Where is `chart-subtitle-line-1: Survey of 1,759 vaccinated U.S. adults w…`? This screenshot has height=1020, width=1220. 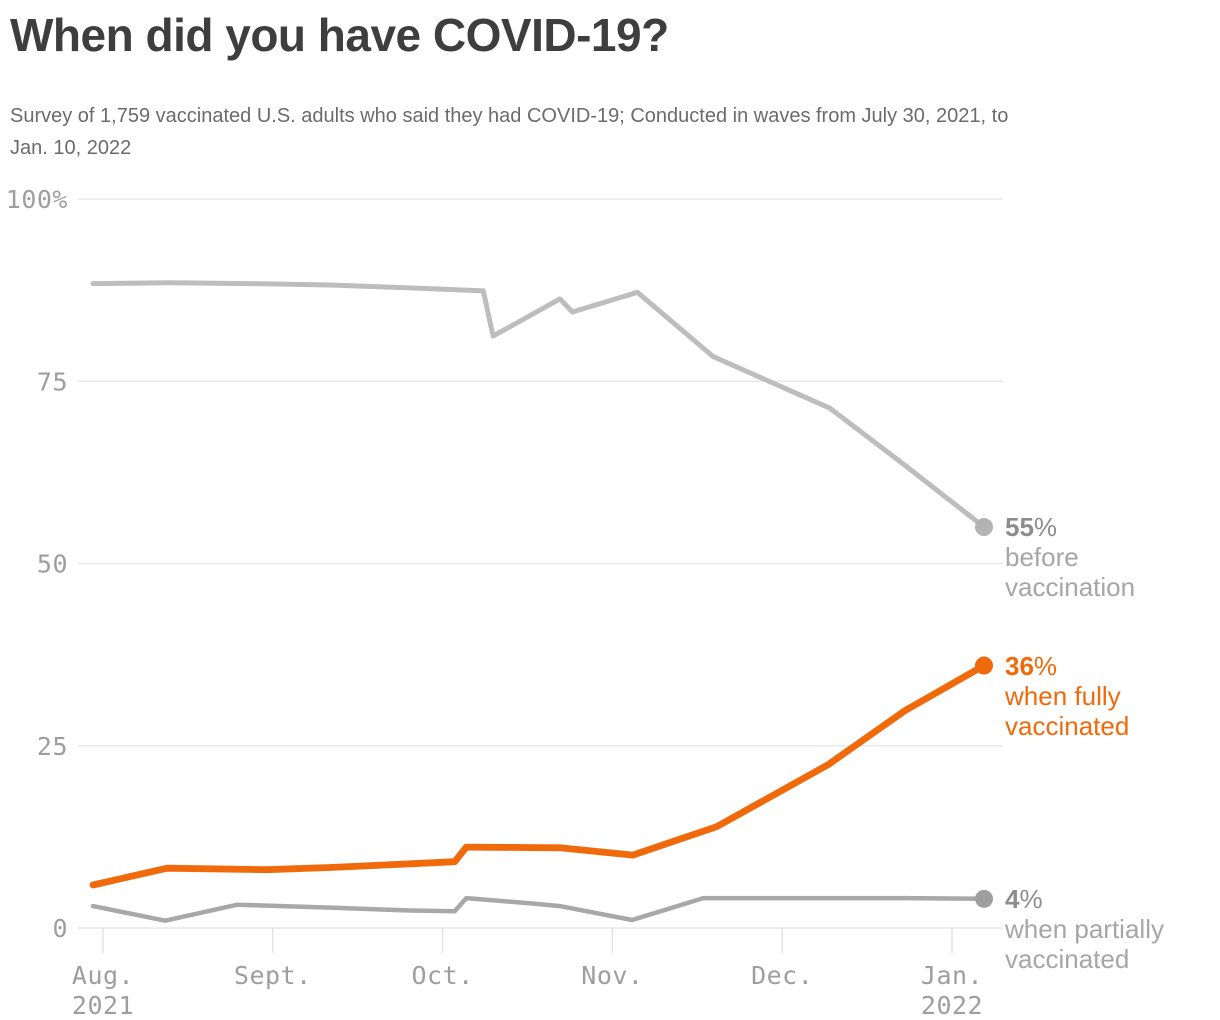 chart-subtitle-line-1: Survey of 1,759 vaccinated U.S. adults w… is located at coordinates (509, 116).